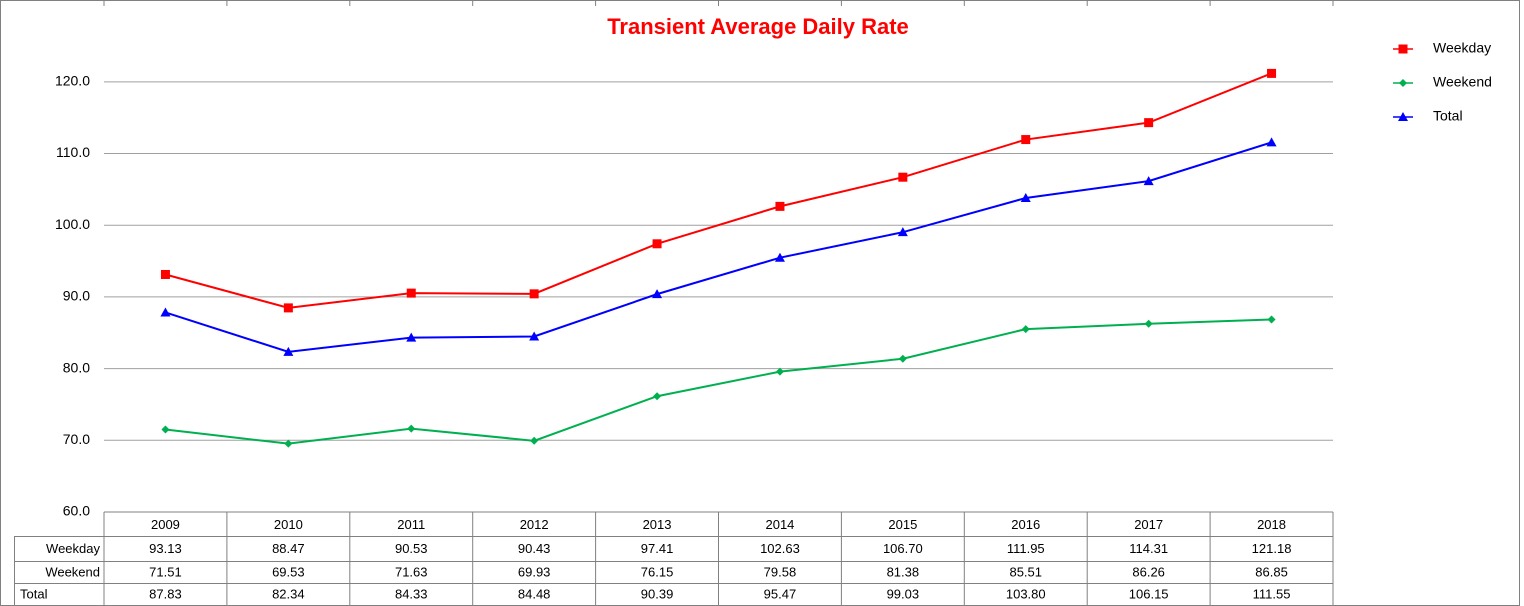 This screenshot has width=1524, height=606. What do you see at coordinates (1271, 524) in the screenshot?
I see `x-tick-label: 2018` at bounding box center [1271, 524].